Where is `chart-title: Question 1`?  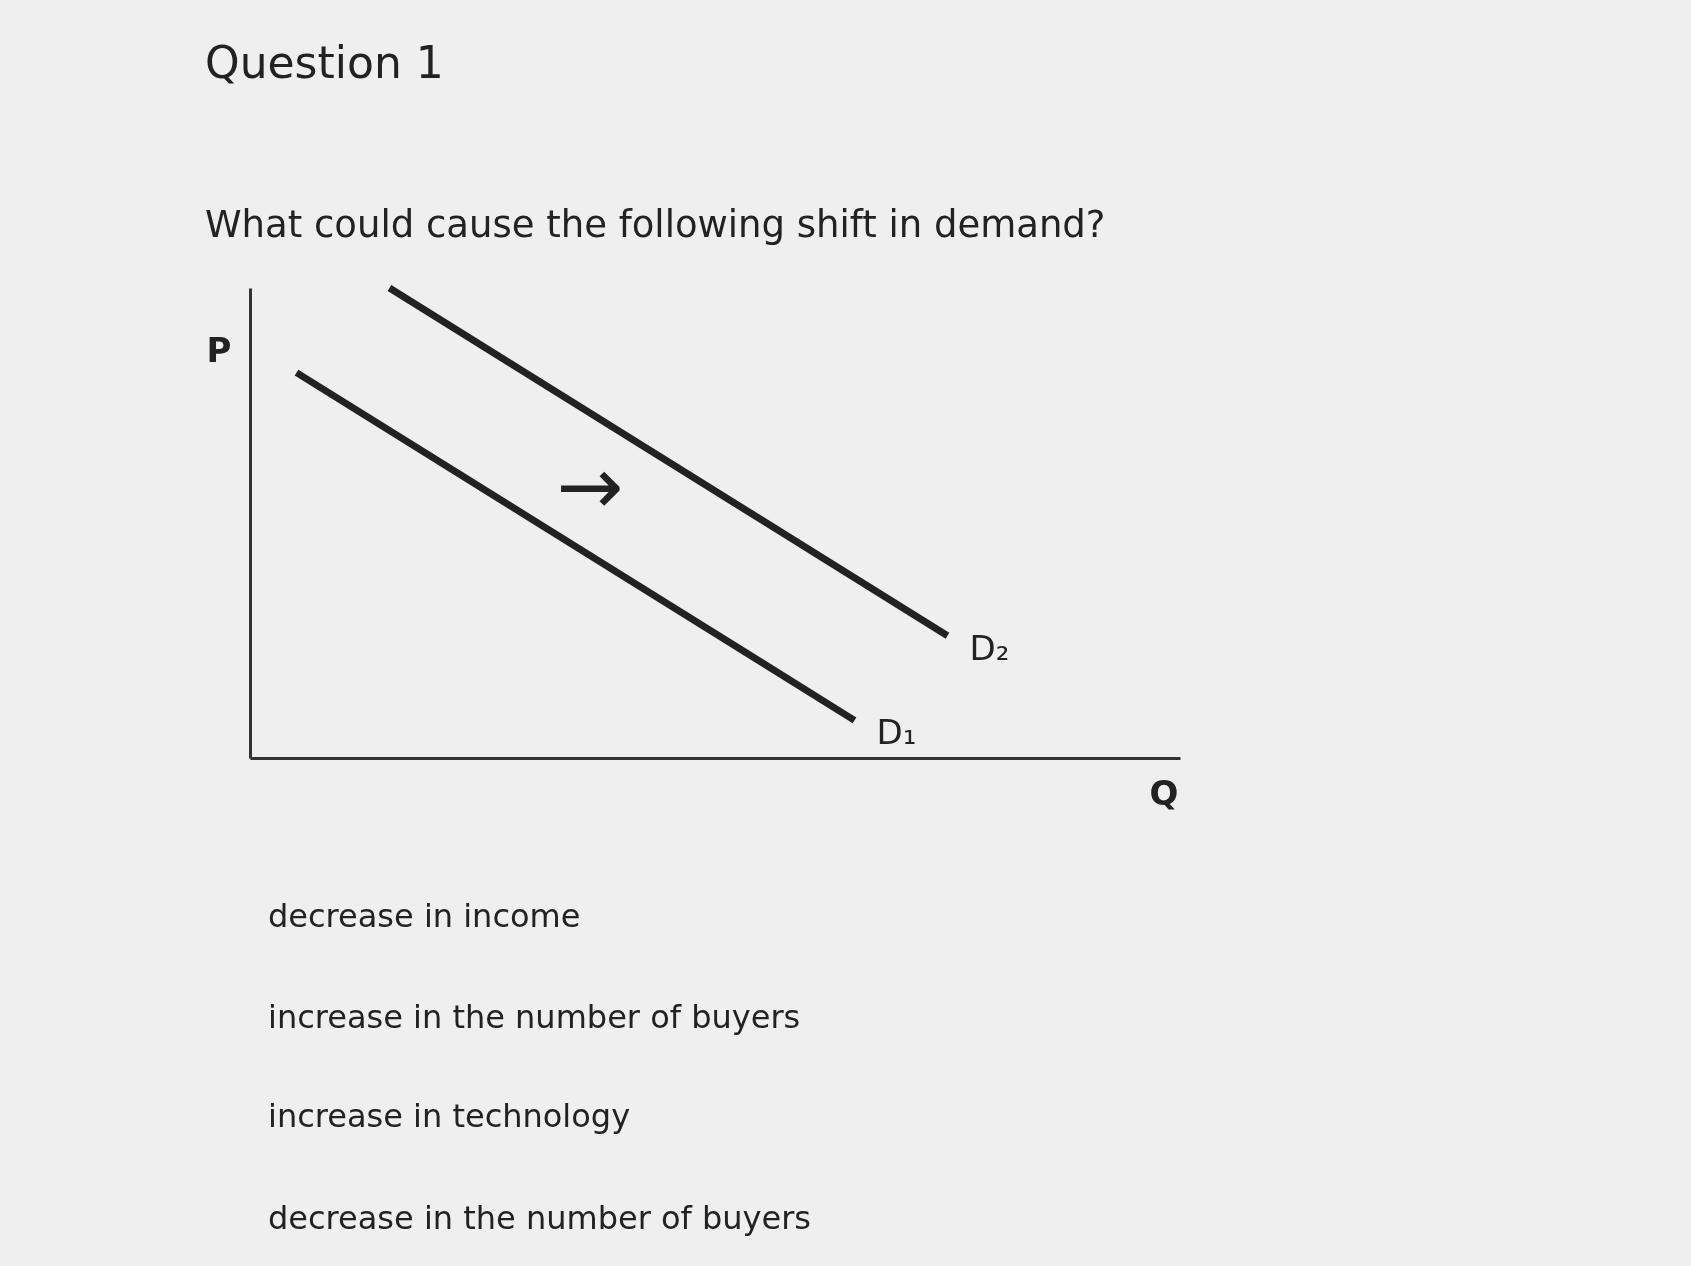
chart-title: Question 1 is located at coordinates (324, 62).